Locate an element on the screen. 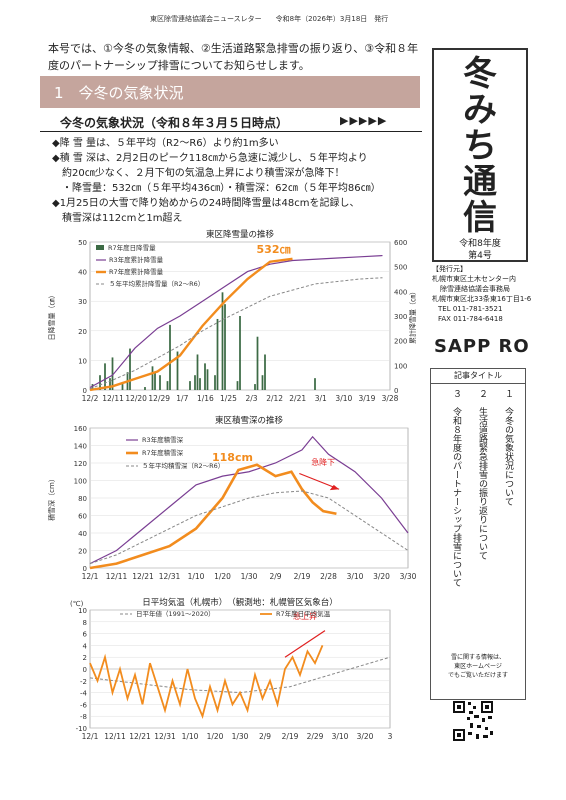 This screenshot has height=800, width=566. legend-swatch is located at coordinates (100, 247).